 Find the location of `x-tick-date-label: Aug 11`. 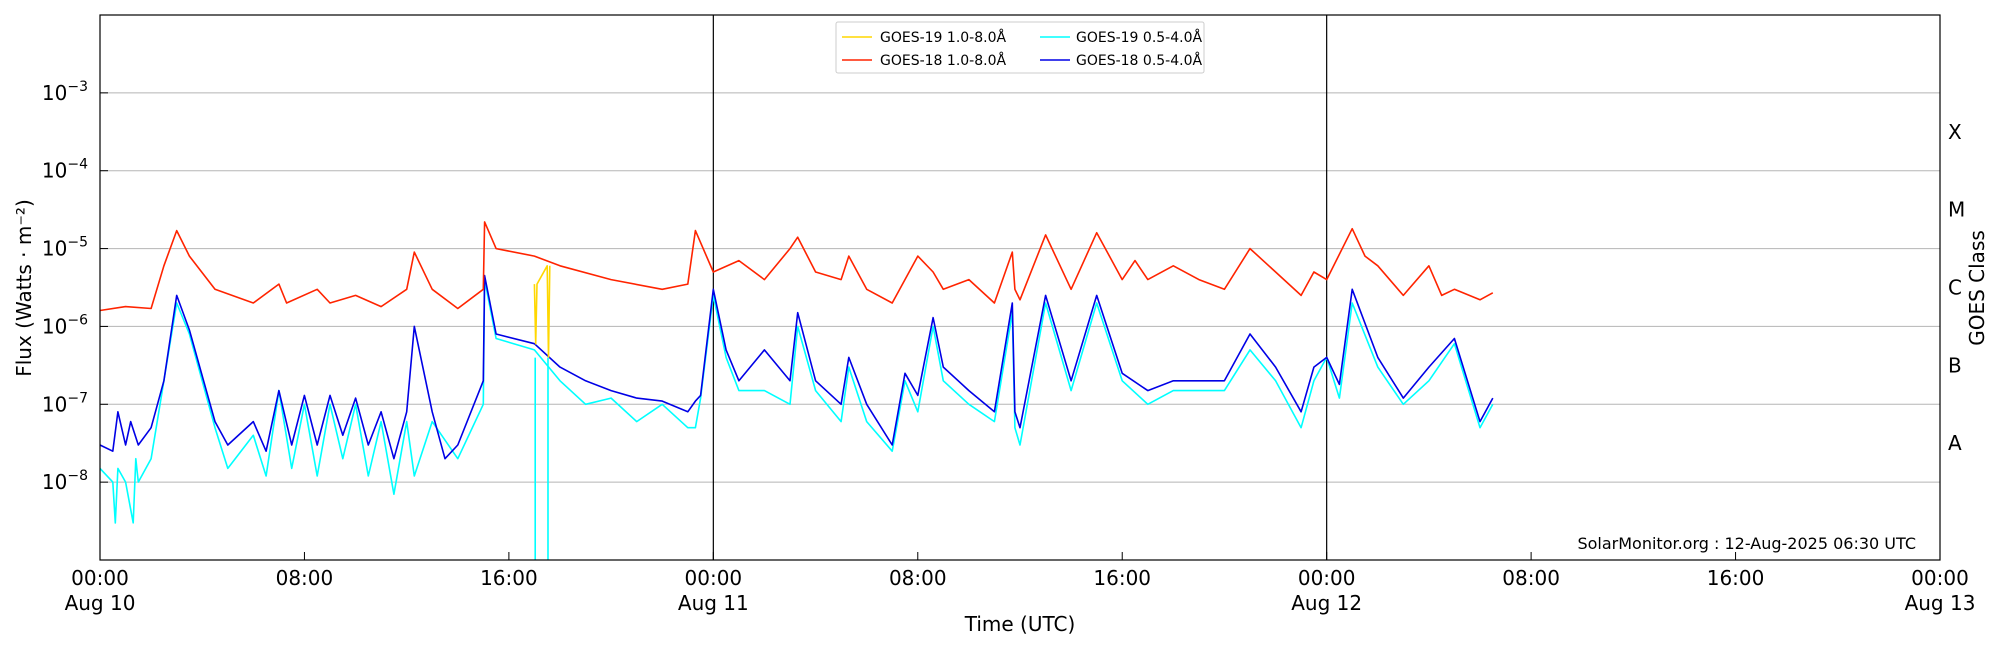

x-tick-date-label: Aug 11 is located at coordinates (713, 603).